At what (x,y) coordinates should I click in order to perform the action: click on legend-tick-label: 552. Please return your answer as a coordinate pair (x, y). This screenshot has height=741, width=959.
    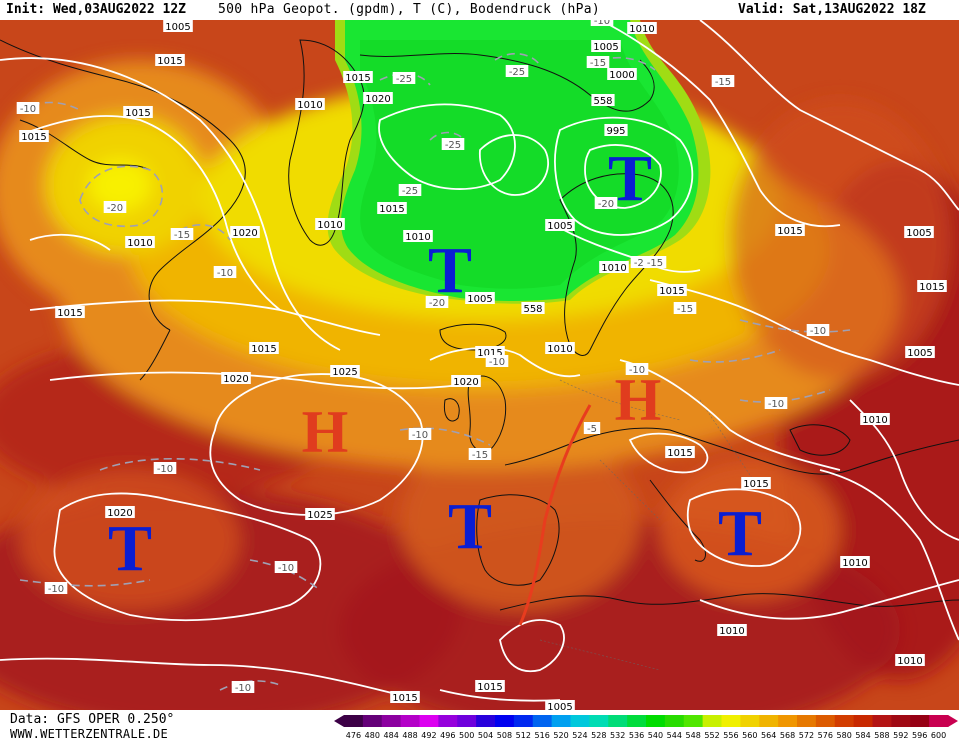
    Looking at the image, I should click on (711, 735).